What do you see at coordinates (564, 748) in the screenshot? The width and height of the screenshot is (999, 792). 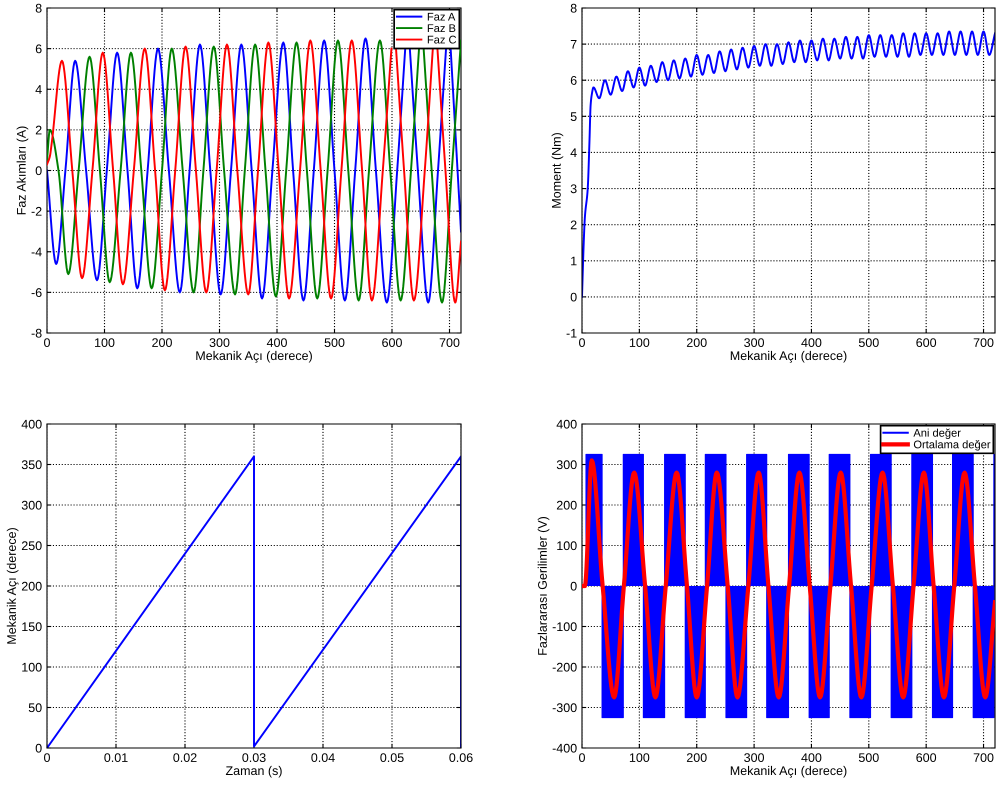 I see `y-tick-label: -400` at bounding box center [564, 748].